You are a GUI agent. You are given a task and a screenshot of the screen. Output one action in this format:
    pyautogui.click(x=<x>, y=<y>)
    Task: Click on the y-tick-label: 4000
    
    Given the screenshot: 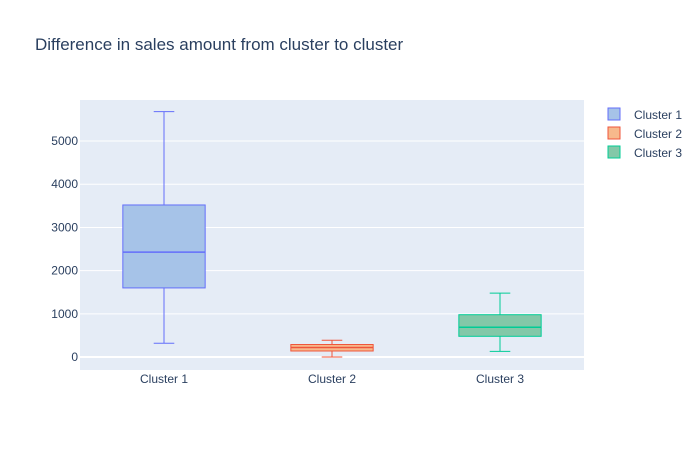 What is the action you would take?
    pyautogui.click(x=64, y=184)
    